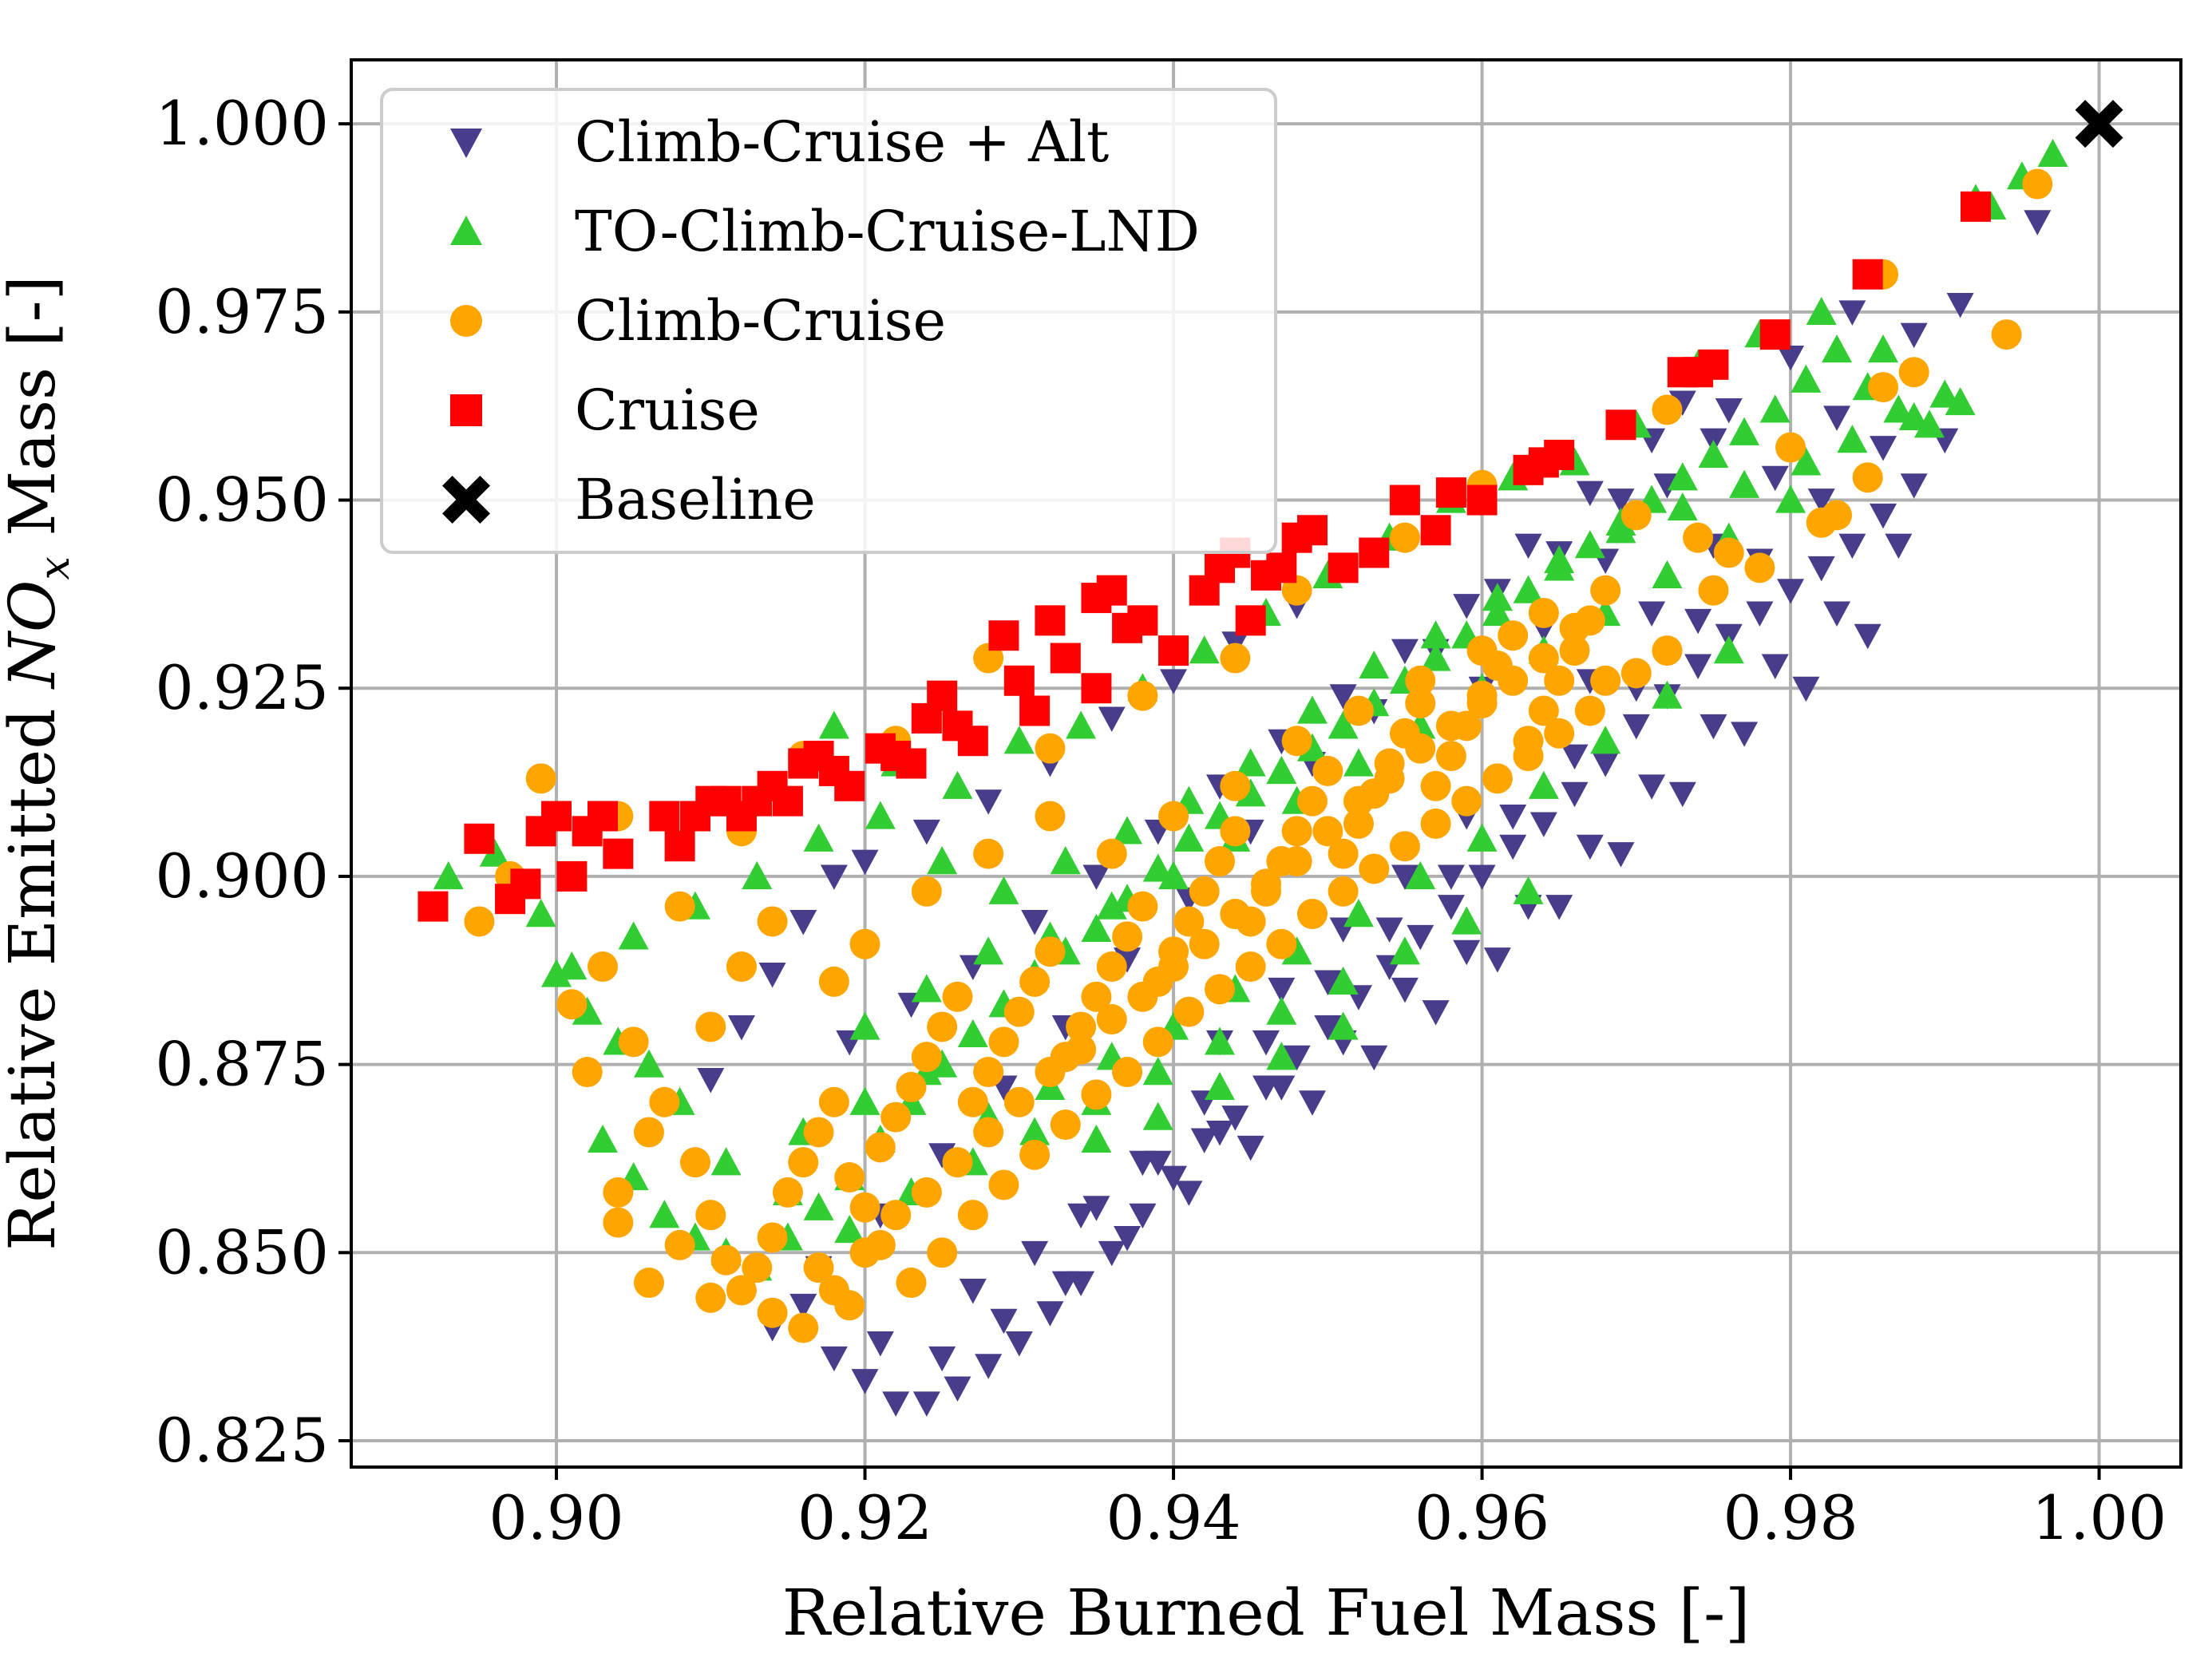 This screenshot has height=1677, width=2212. Describe the element at coordinates (242, 123) in the screenshot. I see `y-tick-label: 1.000` at that location.